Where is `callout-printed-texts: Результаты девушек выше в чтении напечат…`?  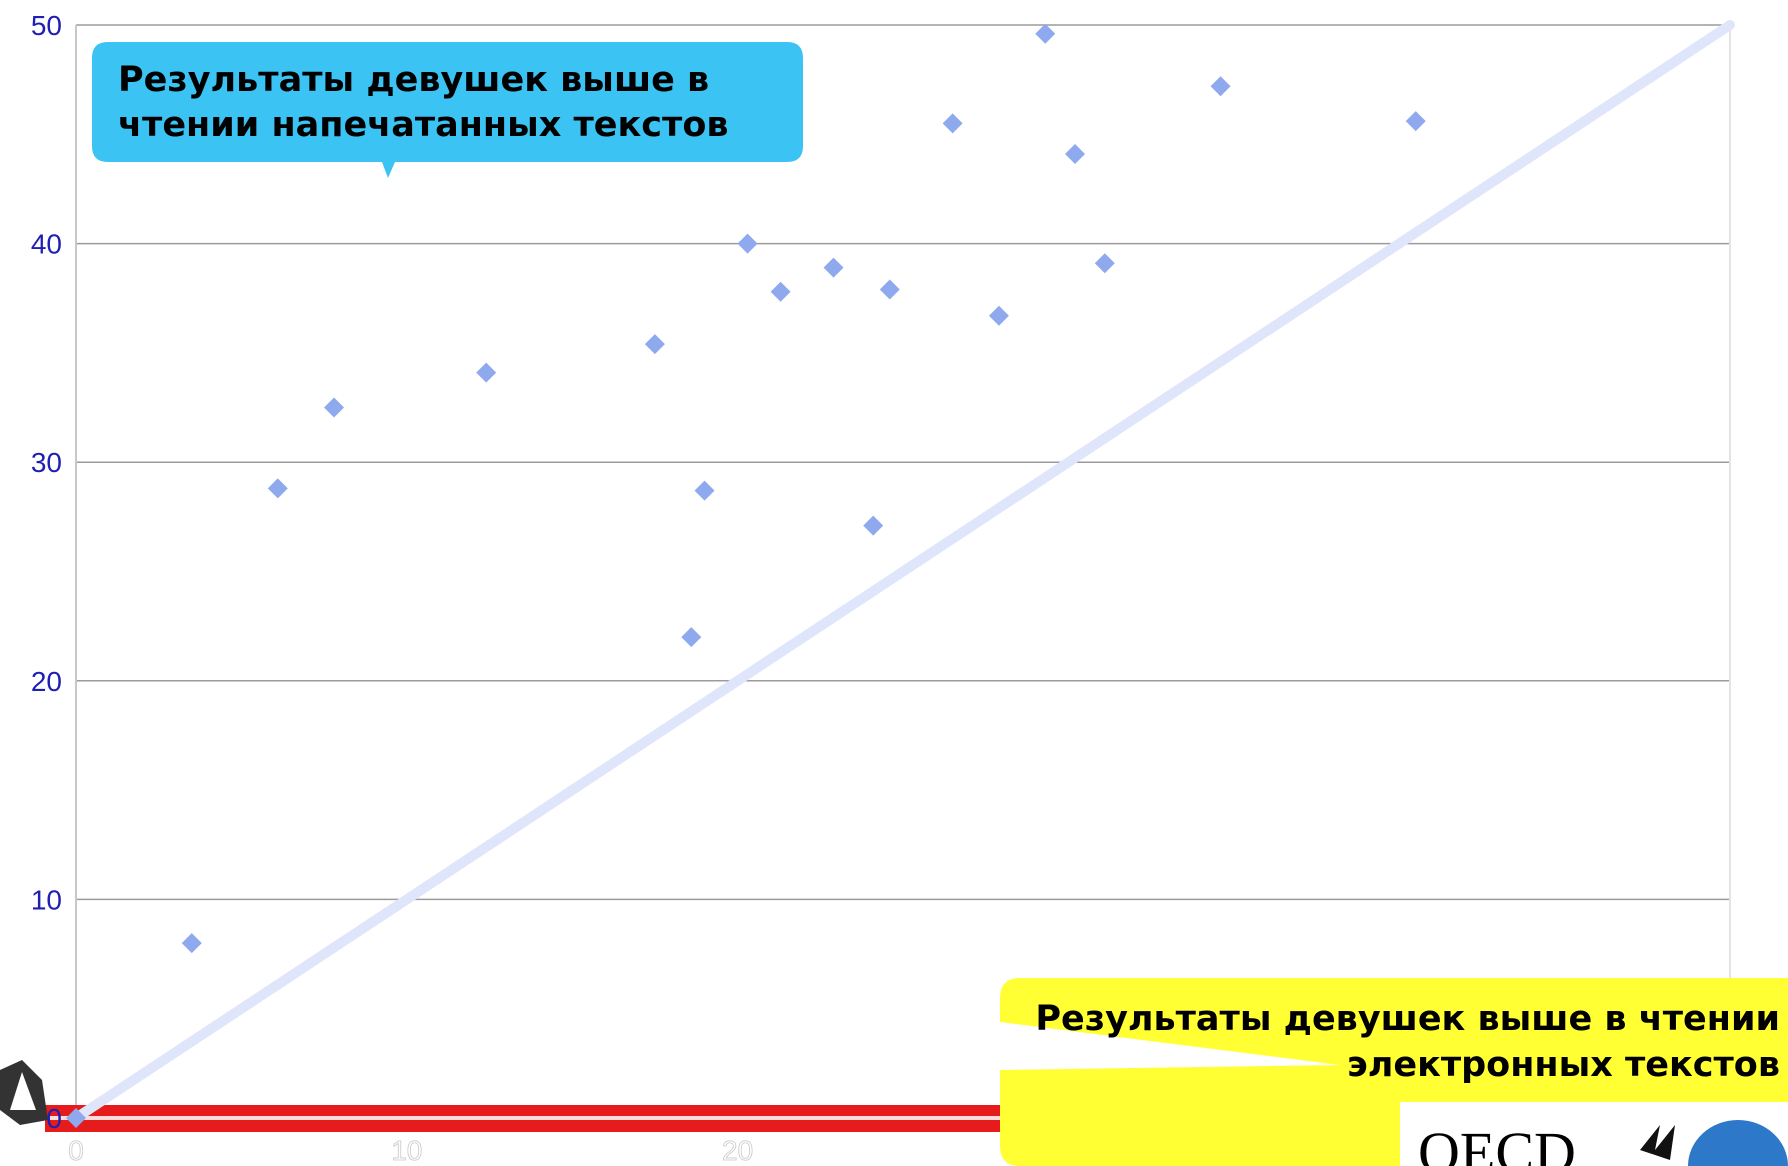
callout-printed-texts: Результаты девушек выше в чтении напечат… is located at coordinates (447, 110).